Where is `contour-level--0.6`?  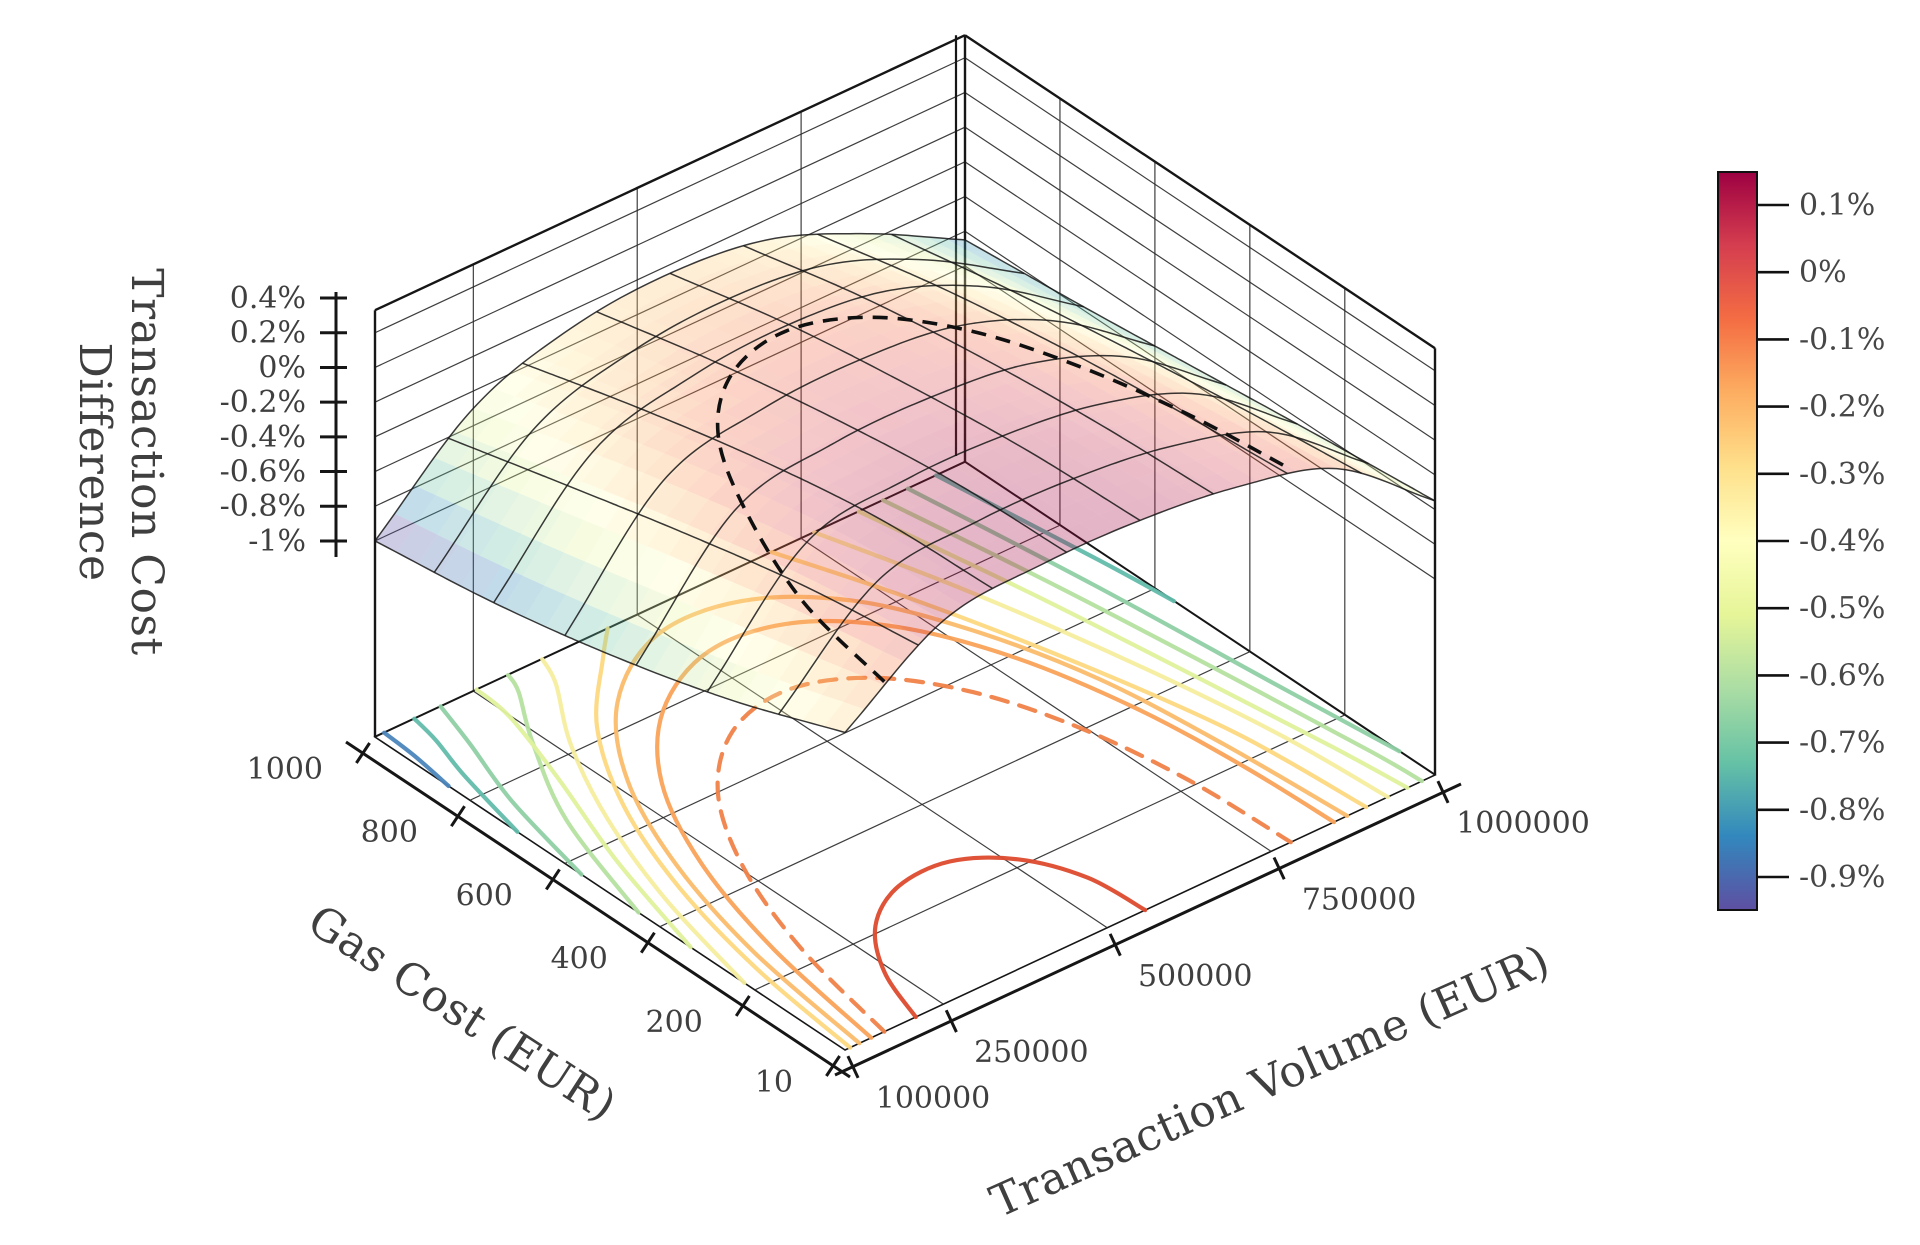
contour-level--0.6 is located at coordinates (1152, 641).